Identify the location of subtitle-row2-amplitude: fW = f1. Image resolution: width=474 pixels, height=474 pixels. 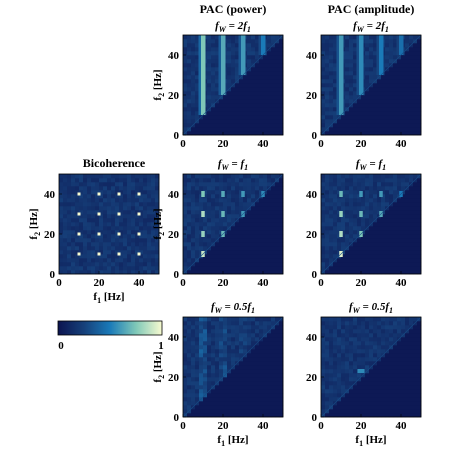
(371, 165).